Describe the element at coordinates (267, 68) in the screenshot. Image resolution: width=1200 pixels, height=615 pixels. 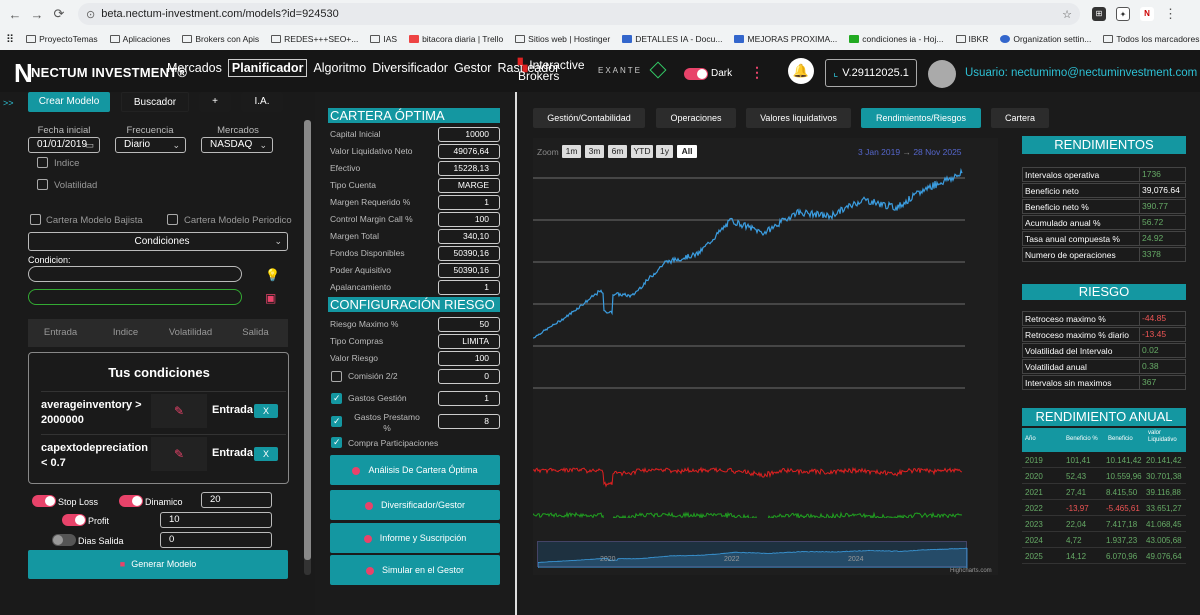
I see `nav-planificador: Planificador` at that location.